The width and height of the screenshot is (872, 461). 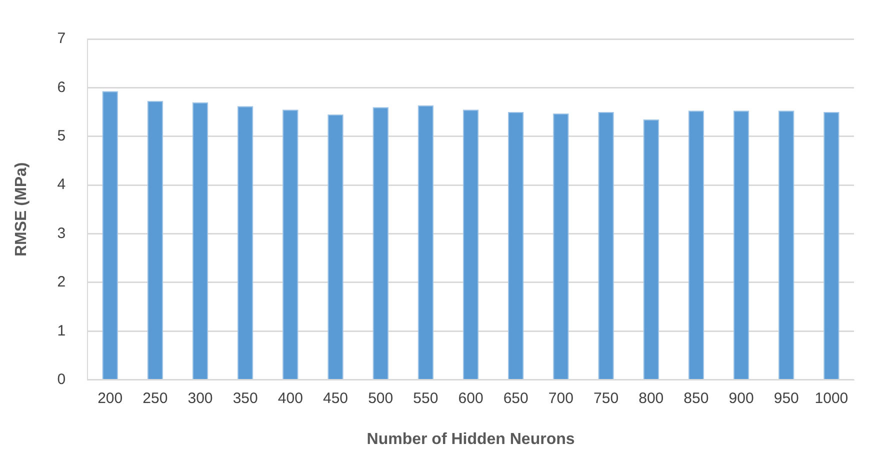 What do you see at coordinates (515, 398) in the screenshot?
I see `x-tick-label: 650` at bounding box center [515, 398].